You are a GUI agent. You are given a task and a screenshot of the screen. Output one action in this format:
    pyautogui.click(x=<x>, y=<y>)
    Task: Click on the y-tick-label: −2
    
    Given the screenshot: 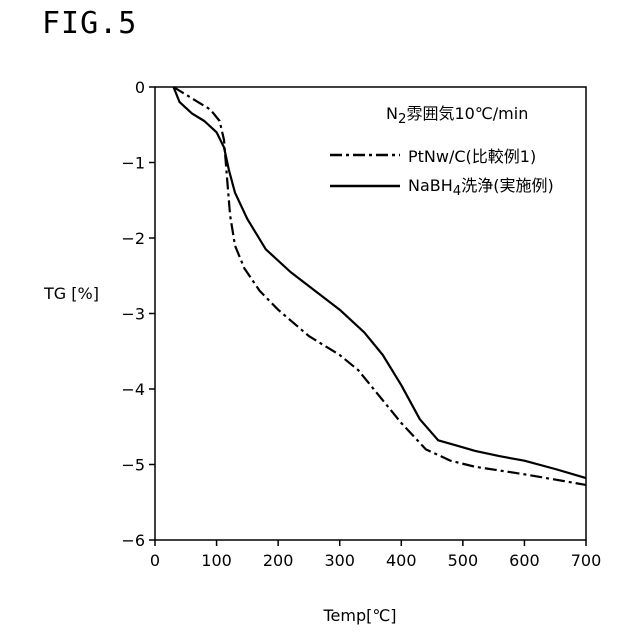 What is the action you would take?
    pyautogui.click(x=133, y=238)
    